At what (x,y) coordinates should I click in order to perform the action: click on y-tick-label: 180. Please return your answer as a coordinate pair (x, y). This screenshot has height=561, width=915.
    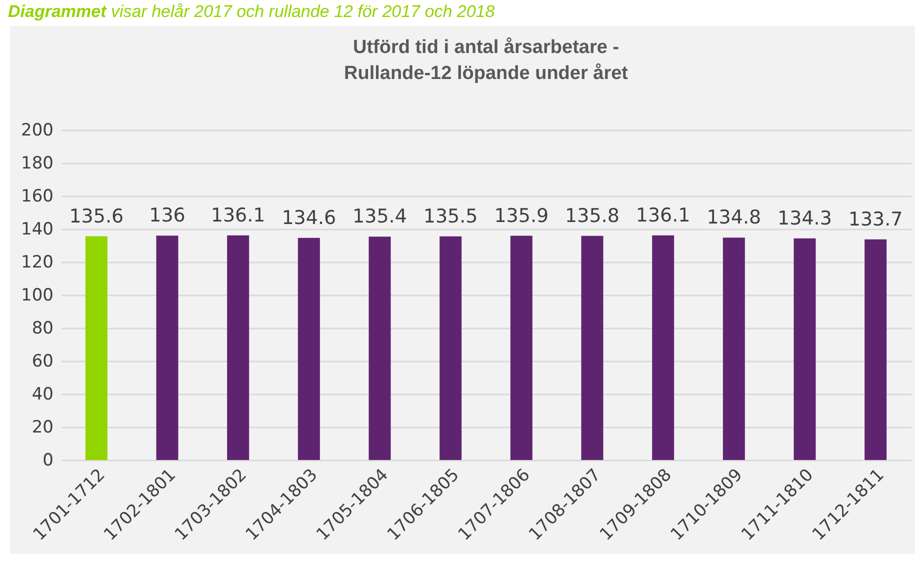
    Looking at the image, I should click on (37, 164).